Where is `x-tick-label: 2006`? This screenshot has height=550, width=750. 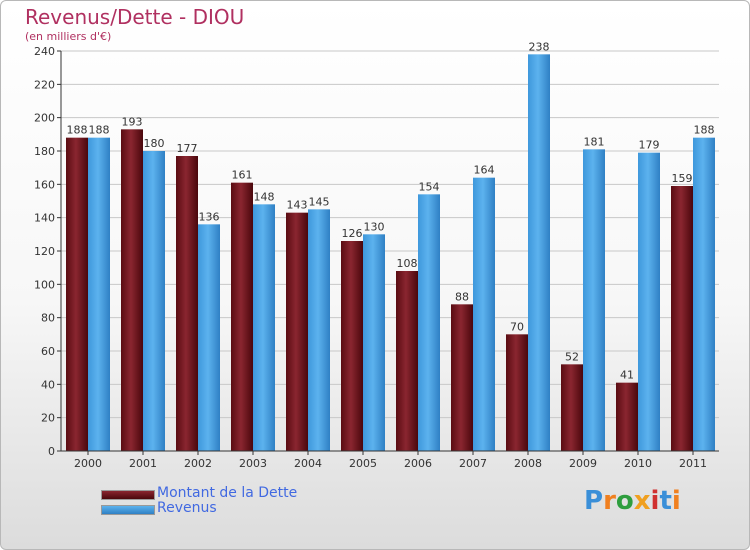 x-tick-label: 2006 is located at coordinates (418, 463).